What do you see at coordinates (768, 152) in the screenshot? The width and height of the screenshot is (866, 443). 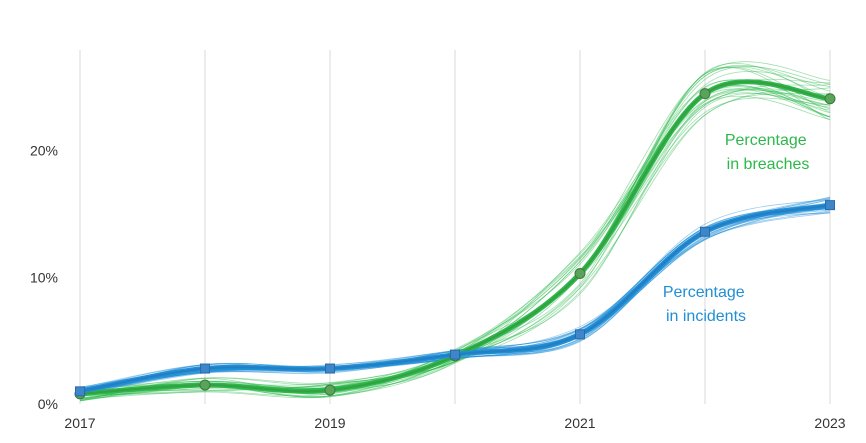 I see `breaches-series-label: Percentage in breaches` at bounding box center [768, 152].